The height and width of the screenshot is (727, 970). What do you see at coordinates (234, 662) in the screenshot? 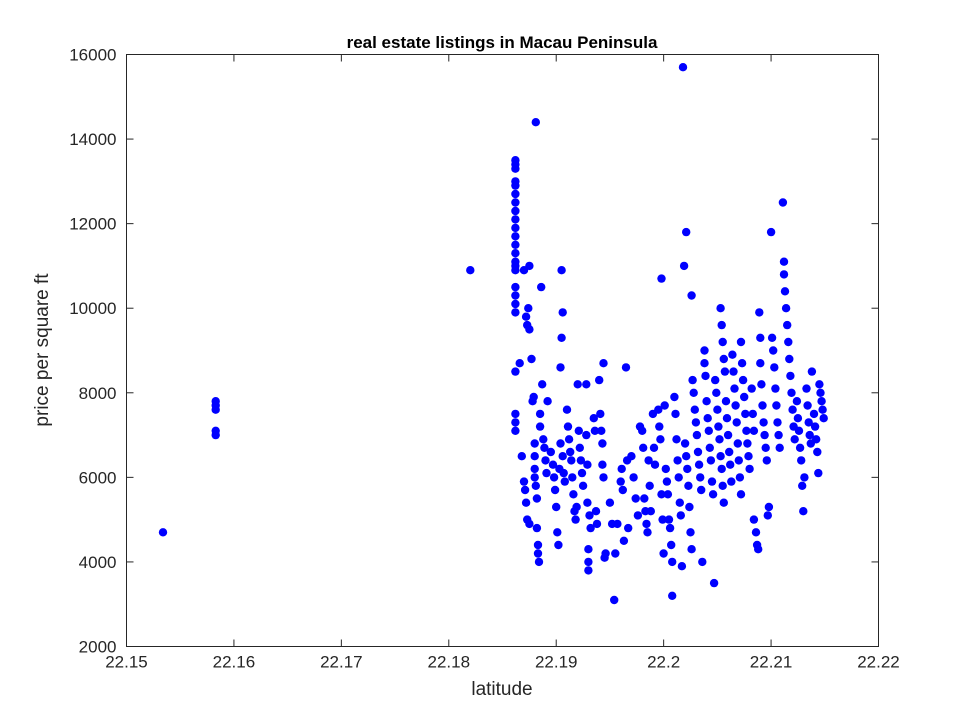
I see `x-tick-label: 22.16` at bounding box center [234, 662].